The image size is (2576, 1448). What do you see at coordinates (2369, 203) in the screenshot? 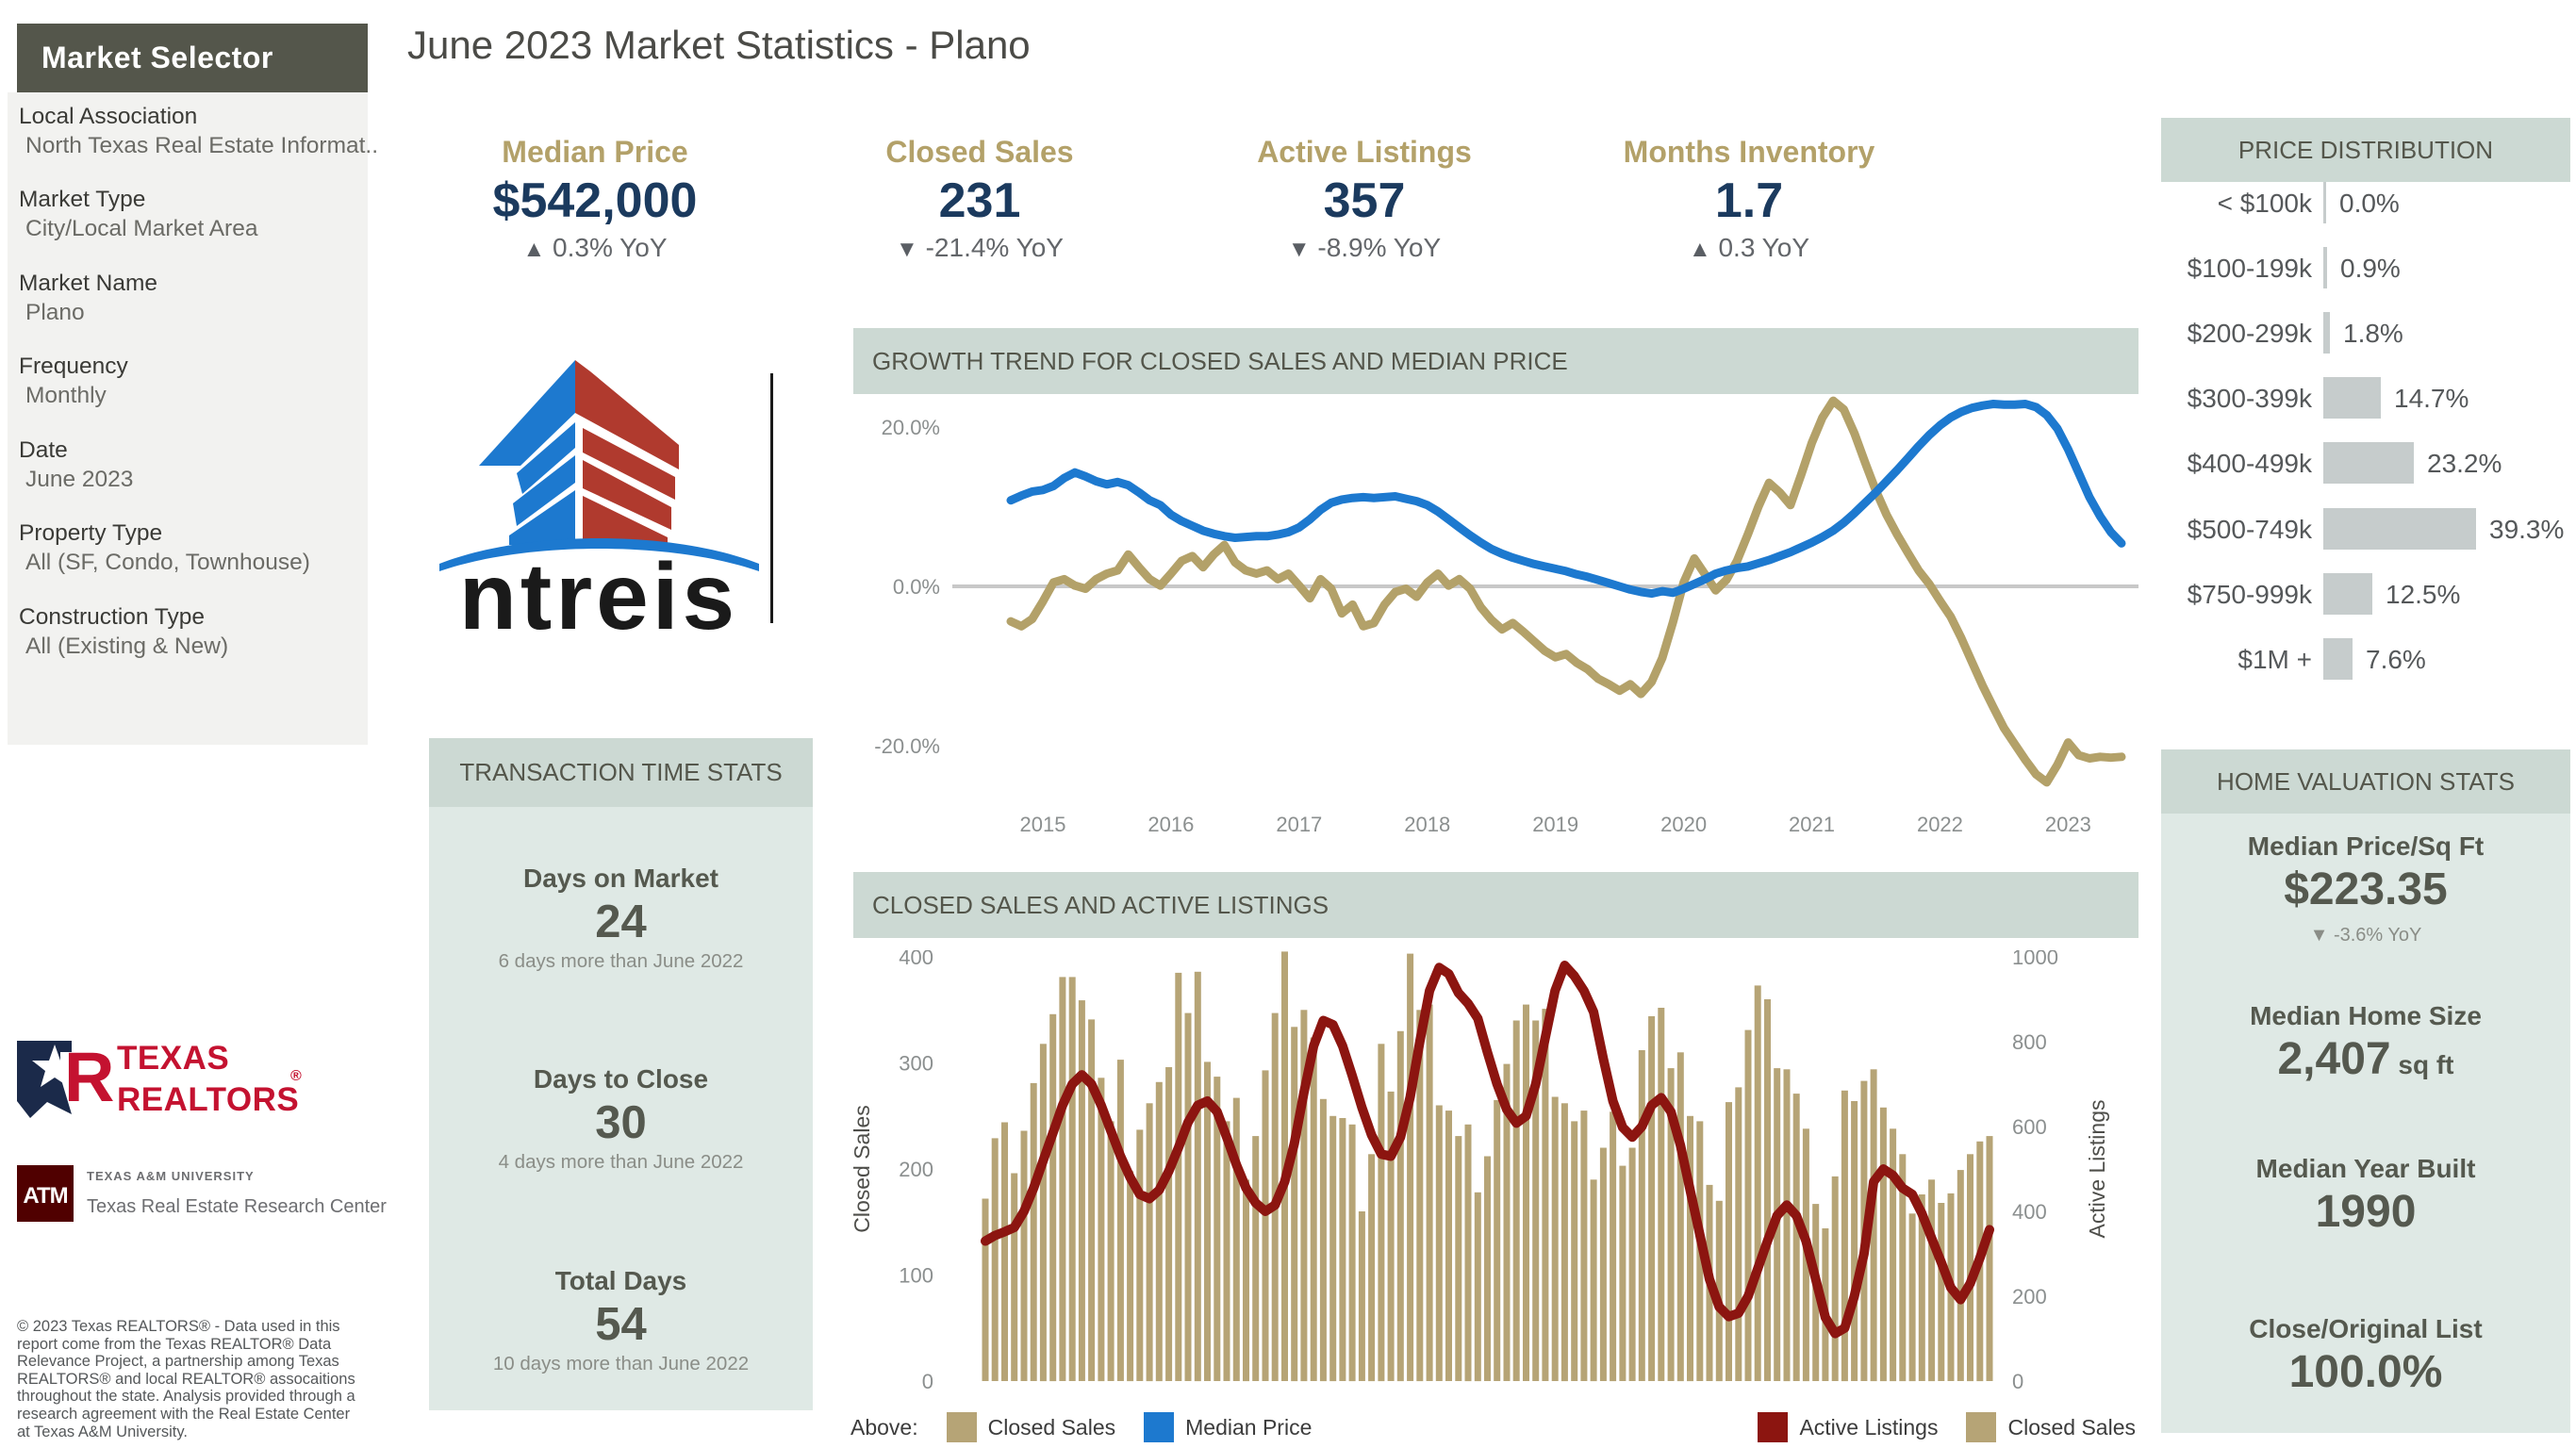
I see `price-bucket-value: 0.0%` at bounding box center [2369, 203].